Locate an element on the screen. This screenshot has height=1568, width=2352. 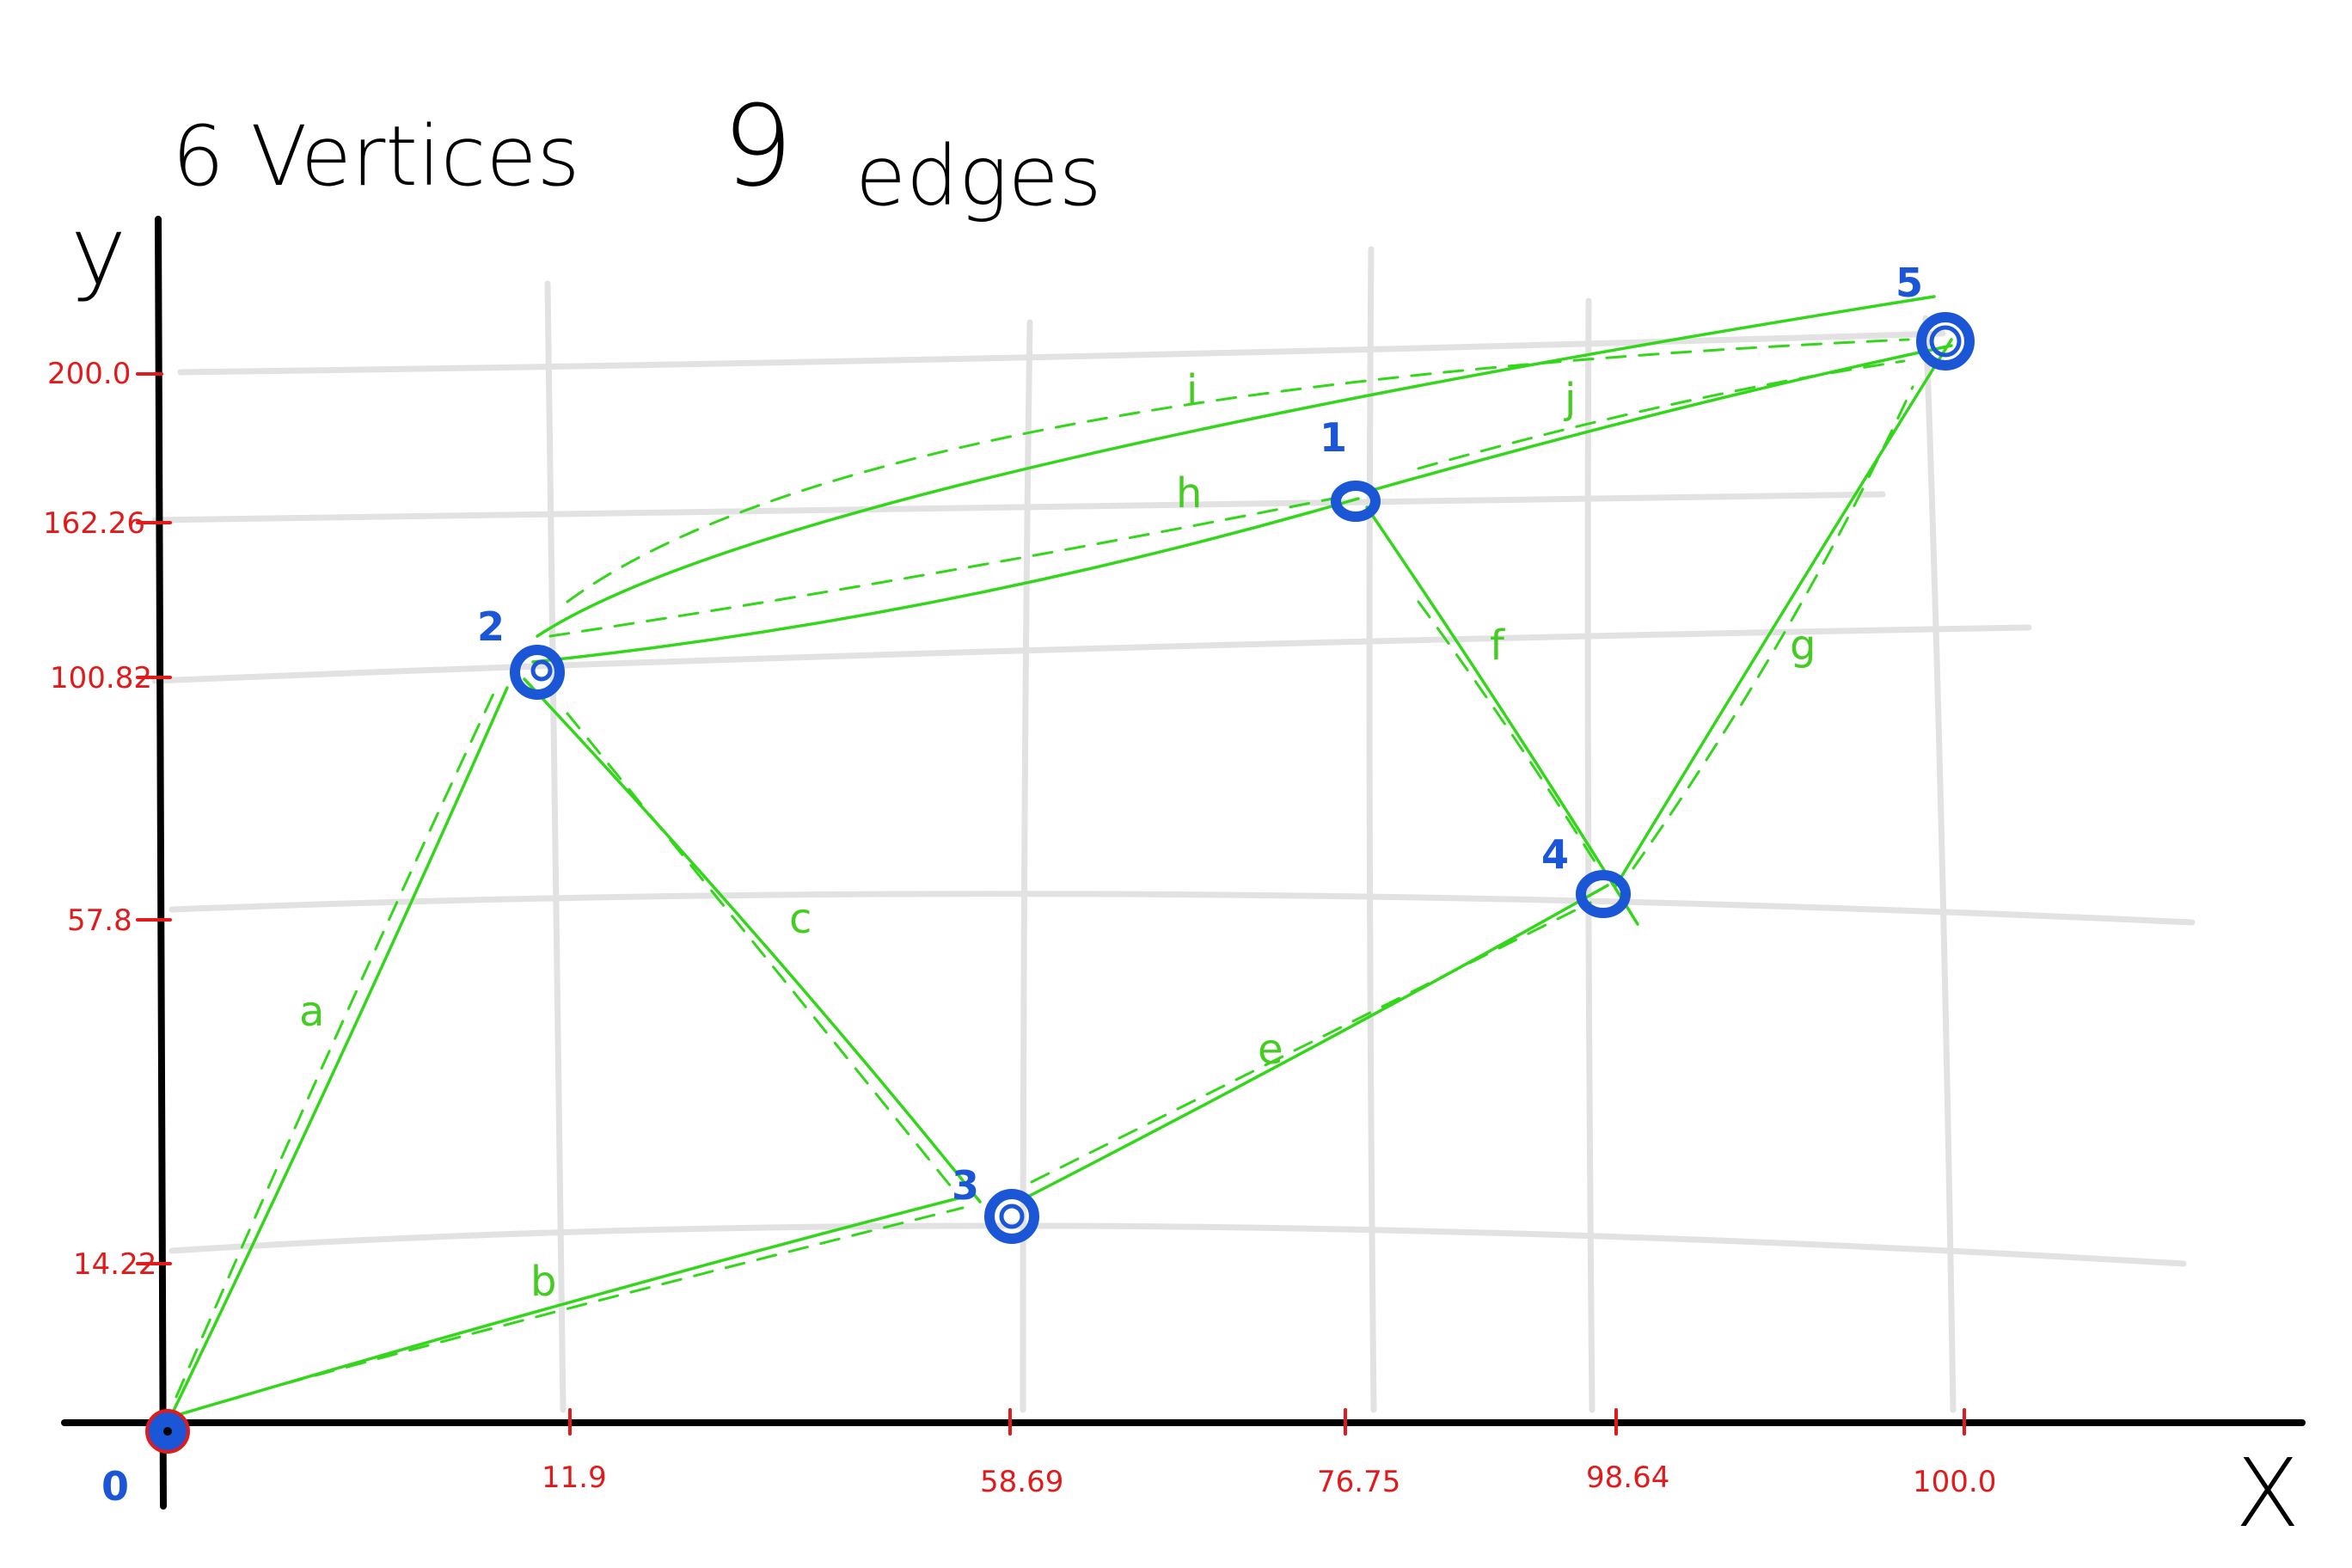
edge-g is located at coordinates (1783, 612).